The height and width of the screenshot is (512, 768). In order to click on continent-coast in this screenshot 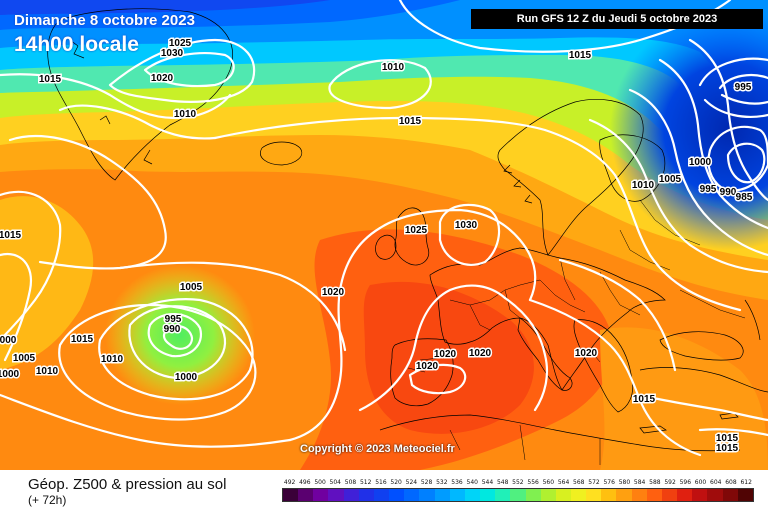, I will do `click(547, 319)`.